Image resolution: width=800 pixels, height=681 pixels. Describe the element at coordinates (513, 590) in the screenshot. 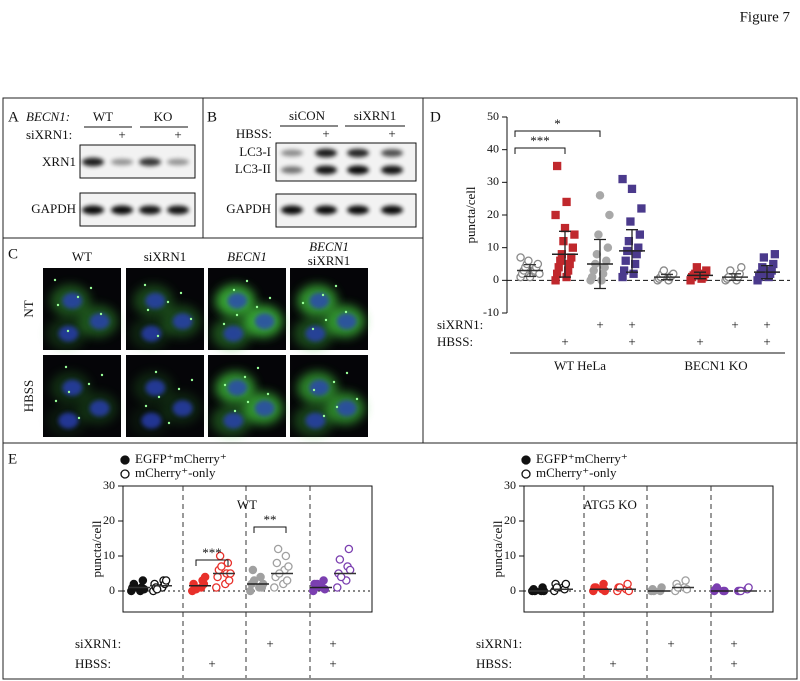

I see `y-tick-label: 0` at that location.